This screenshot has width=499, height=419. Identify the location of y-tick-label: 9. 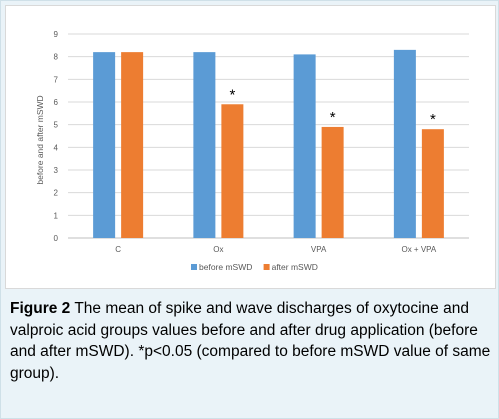
(56, 34).